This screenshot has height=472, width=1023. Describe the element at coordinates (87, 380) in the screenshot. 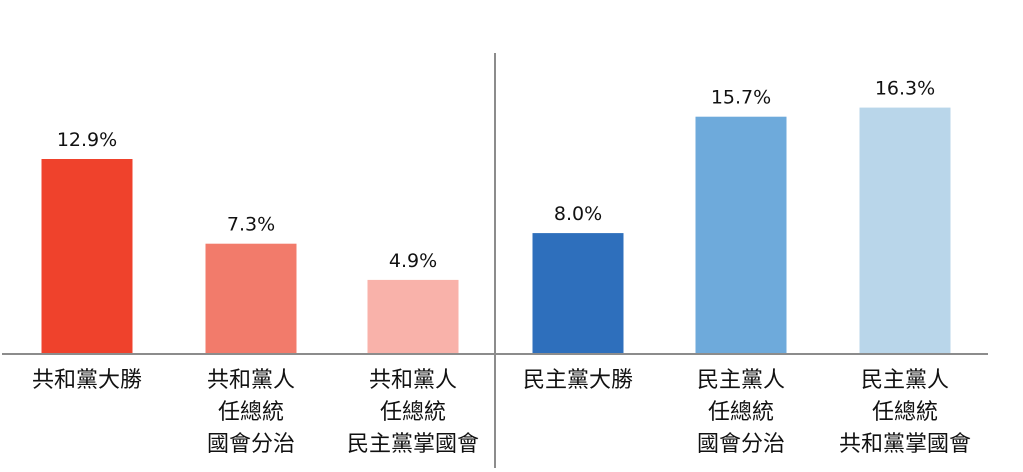

I see `category-label-0-line-0: 共和黨大勝` at that location.